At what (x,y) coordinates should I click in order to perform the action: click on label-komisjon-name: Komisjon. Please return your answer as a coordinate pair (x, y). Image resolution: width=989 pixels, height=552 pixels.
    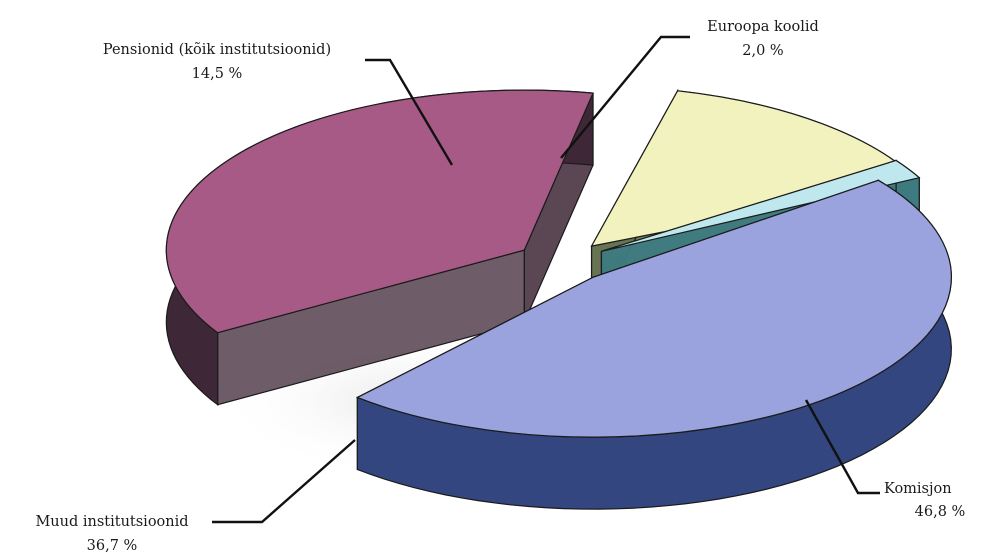
    Looking at the image, I should click on (918, 489).